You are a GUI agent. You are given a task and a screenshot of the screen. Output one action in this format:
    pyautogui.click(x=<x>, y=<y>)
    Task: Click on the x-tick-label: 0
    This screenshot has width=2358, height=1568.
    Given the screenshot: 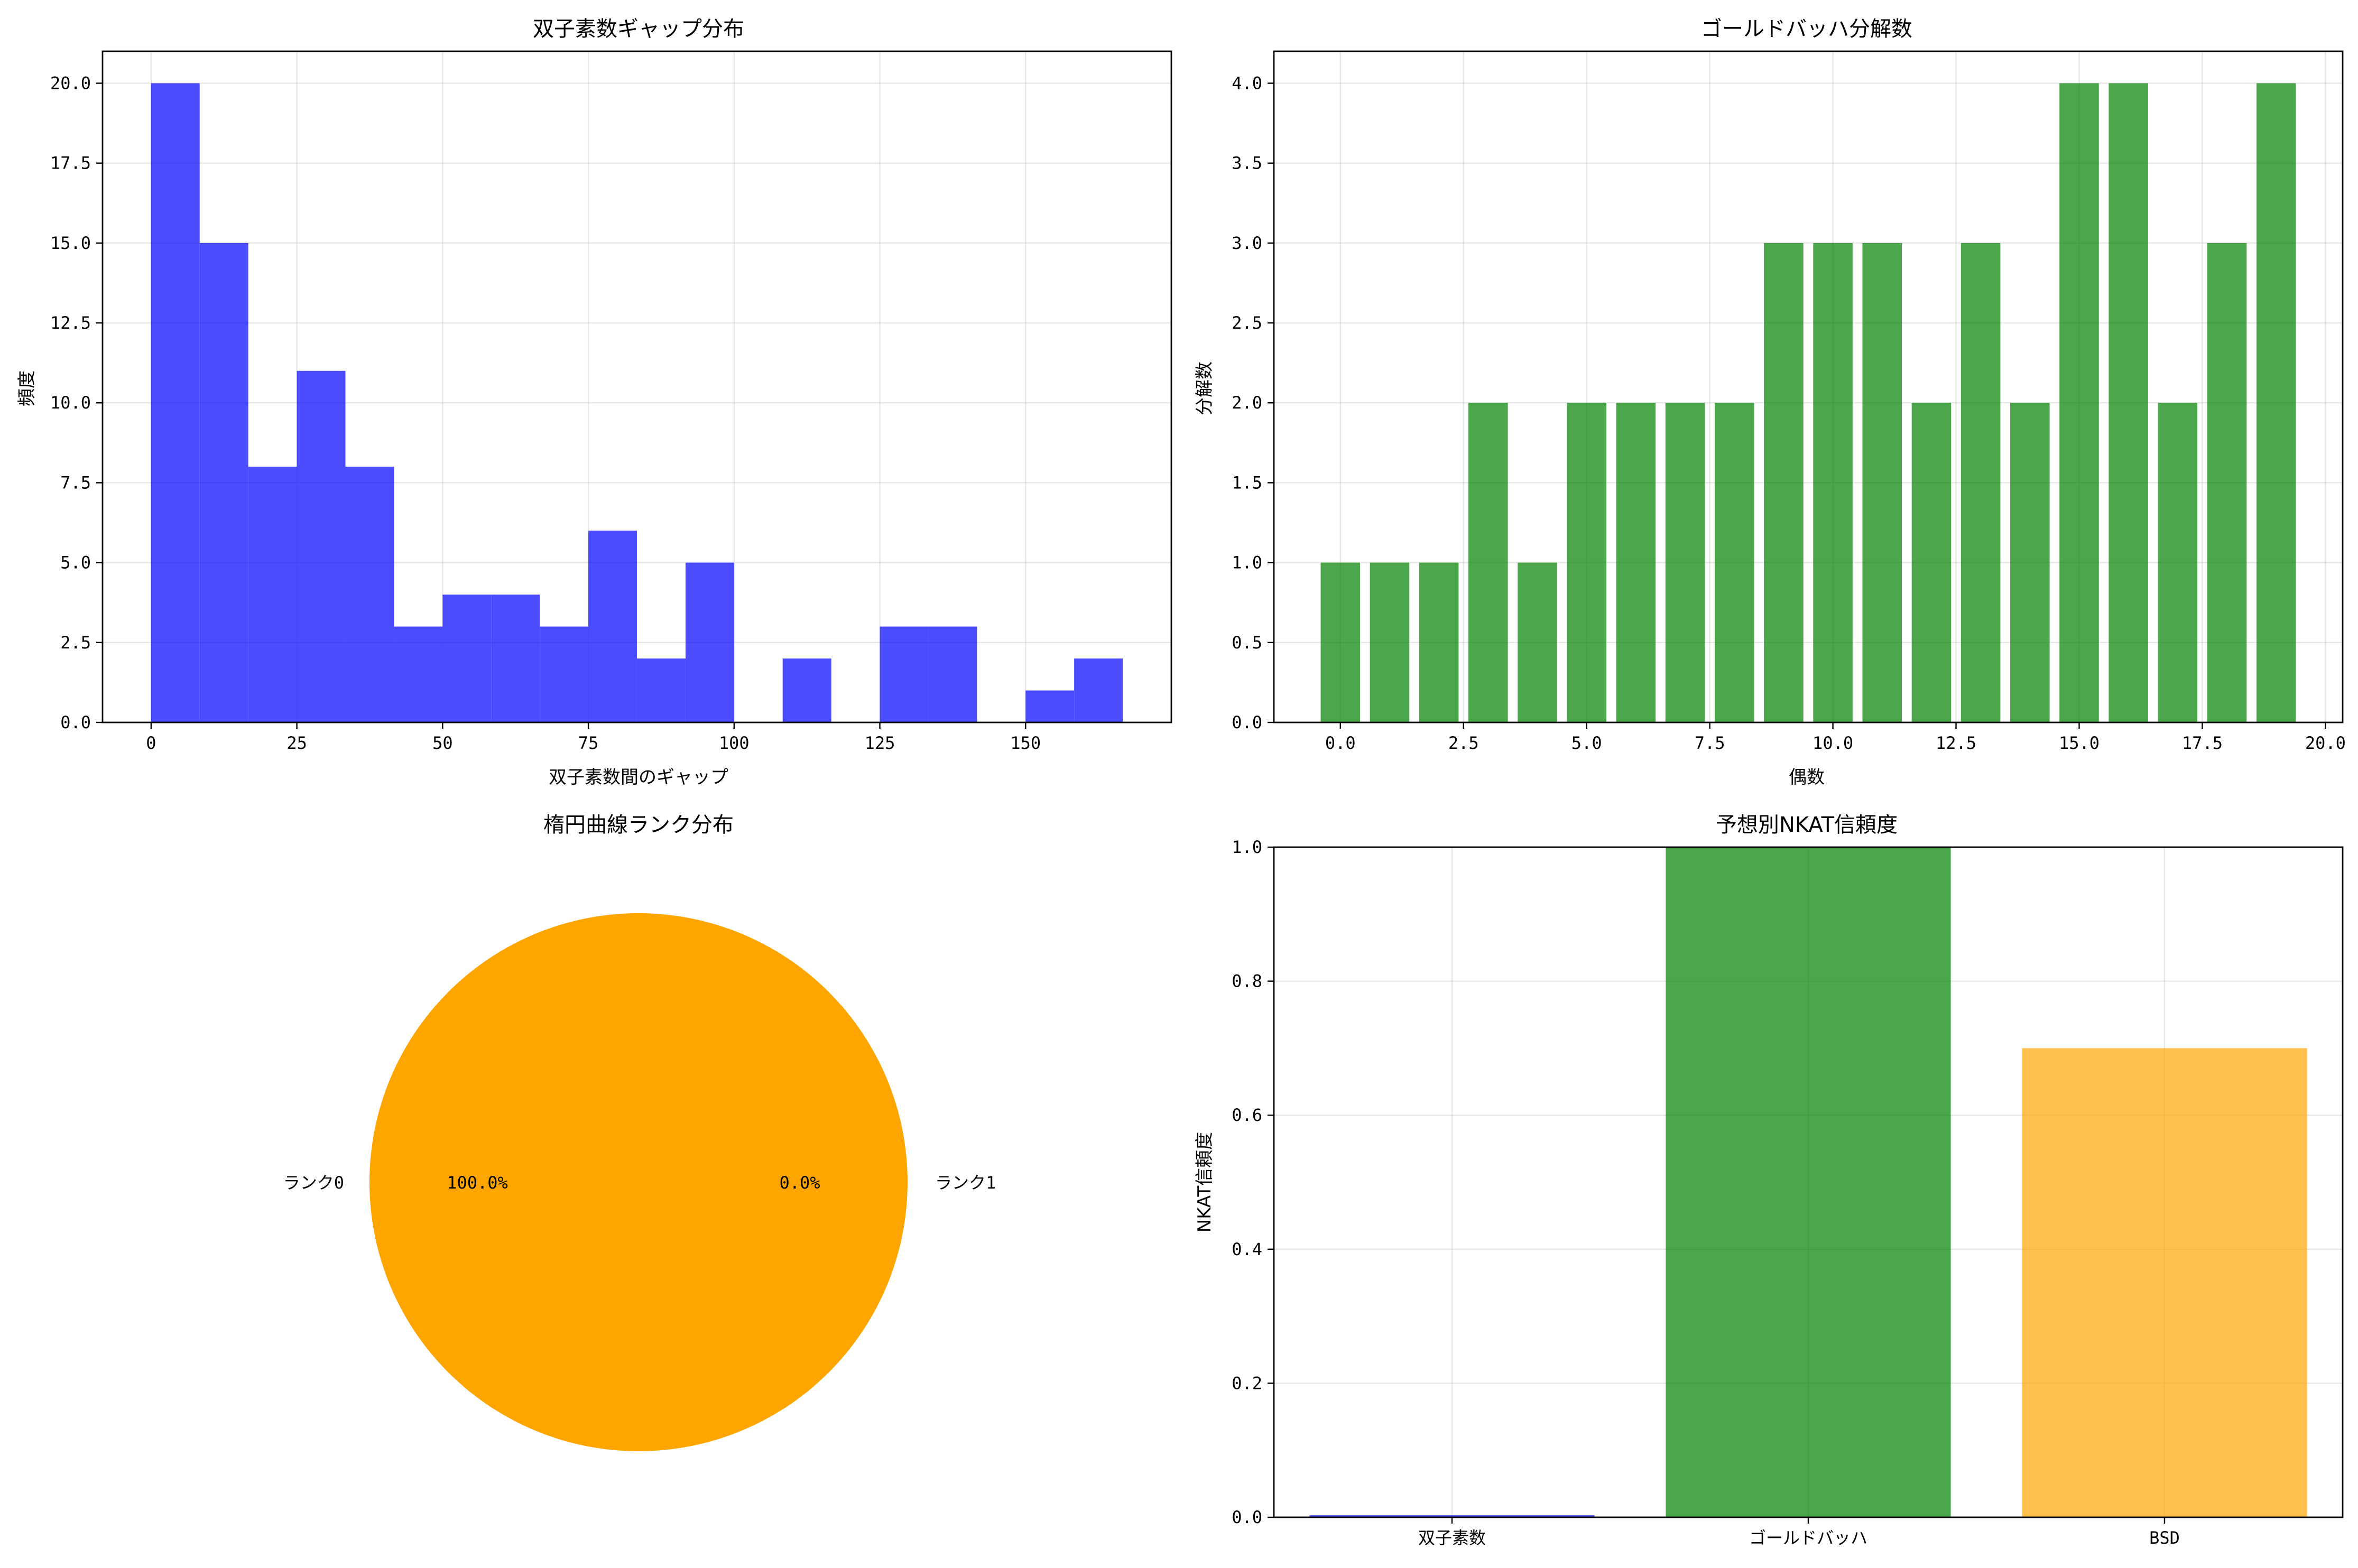 What is the action you would take?
    pyautogui.click(x=151, y=743)
    